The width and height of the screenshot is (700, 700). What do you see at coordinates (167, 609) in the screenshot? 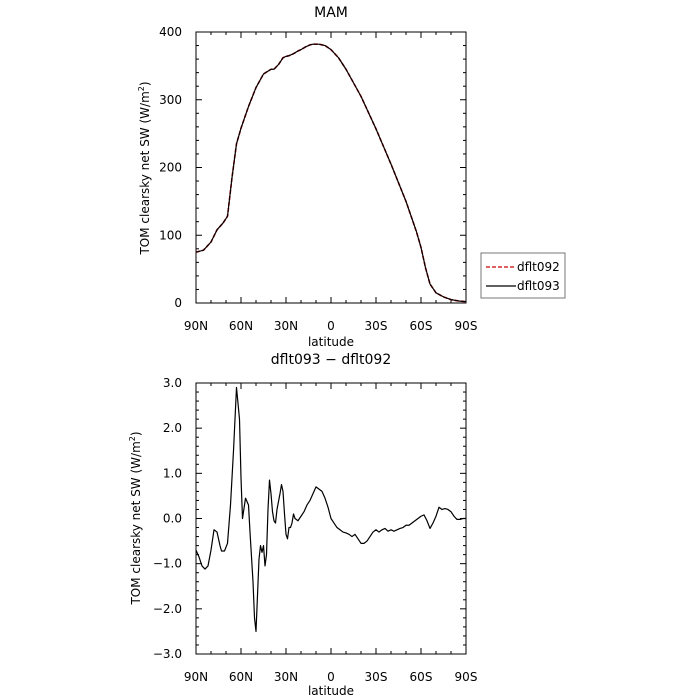
I see `bottom-y-tick-label: −2.0` at bounding box center [167, 609].